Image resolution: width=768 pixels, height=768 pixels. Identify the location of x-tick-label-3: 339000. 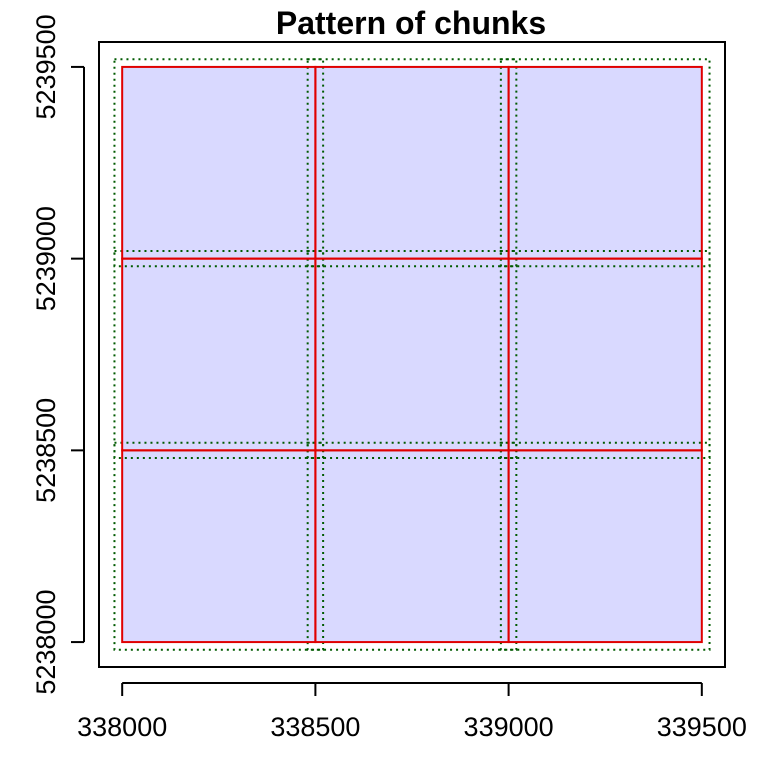
(509, 727).